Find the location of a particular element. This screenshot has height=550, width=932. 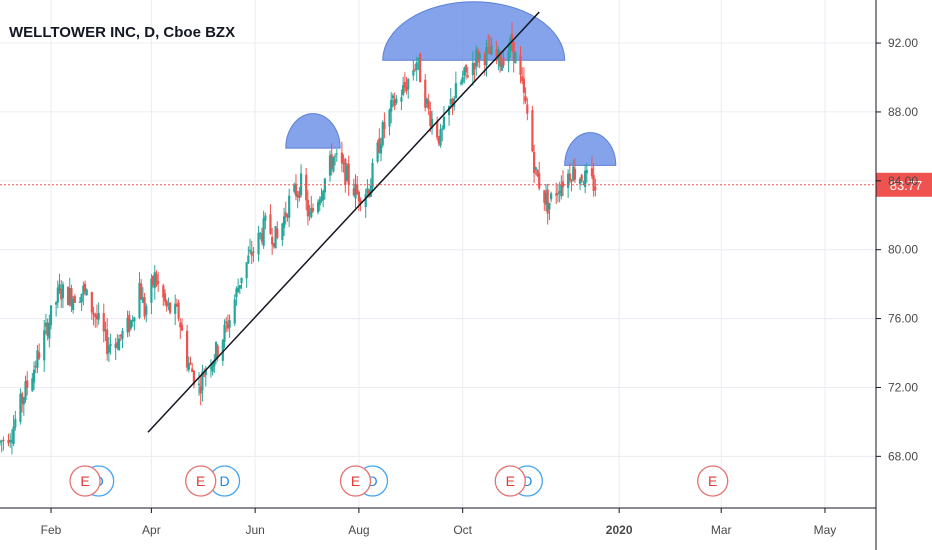

earnings-label: E is located at coordinates (355, 481).